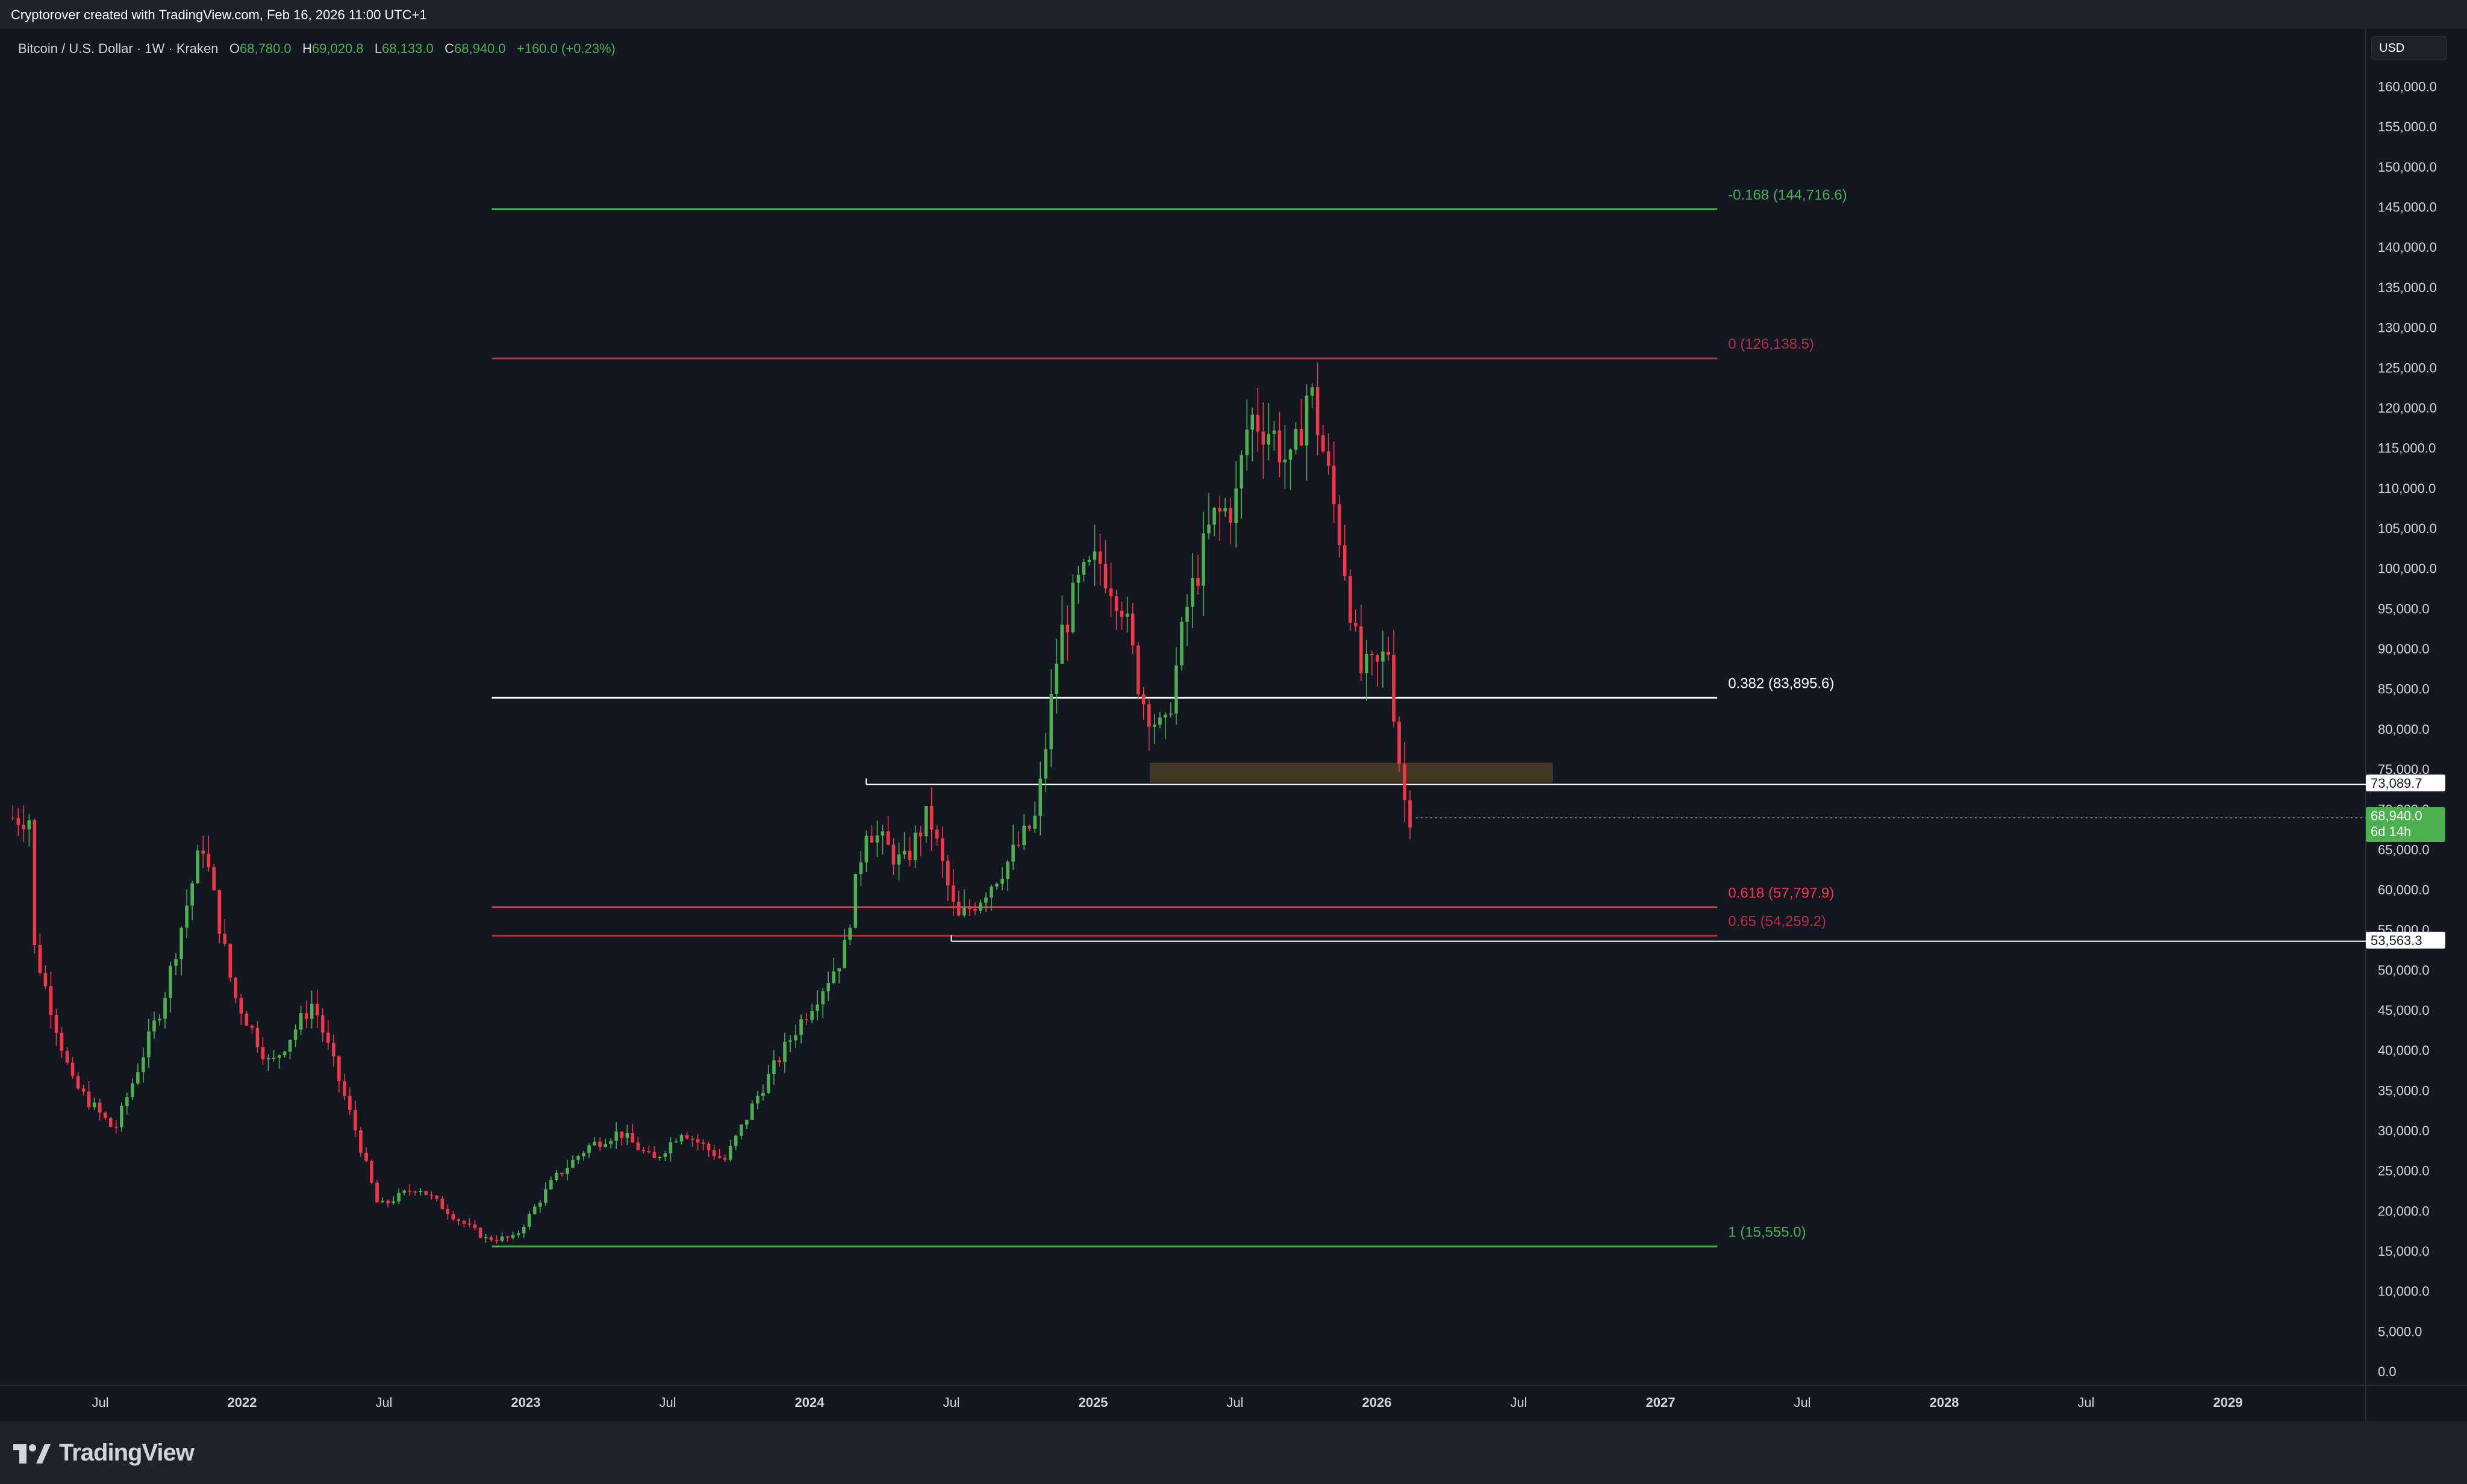 Image resolution: width=2467 pixels, height=1484 pixels. What do you see at coordinates (1377, 1403) in the screenshot?
I see `x-tick-label: 2026` at bounding box center [1377, 1403].